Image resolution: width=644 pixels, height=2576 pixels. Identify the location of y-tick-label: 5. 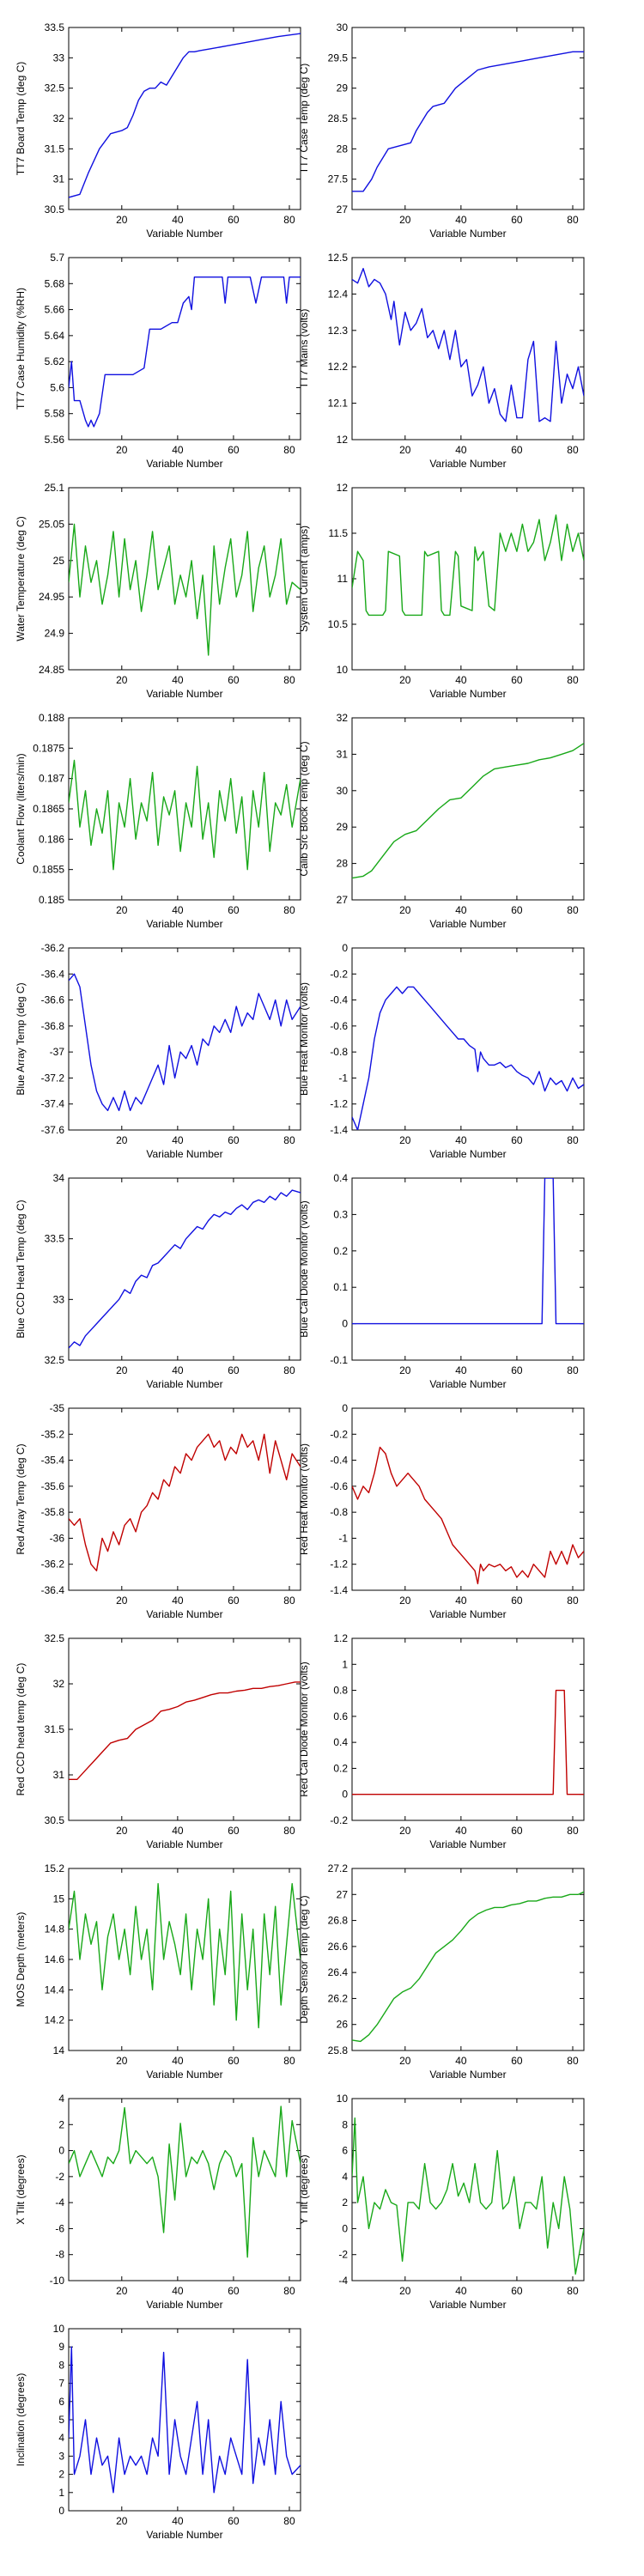
(61, 2420).